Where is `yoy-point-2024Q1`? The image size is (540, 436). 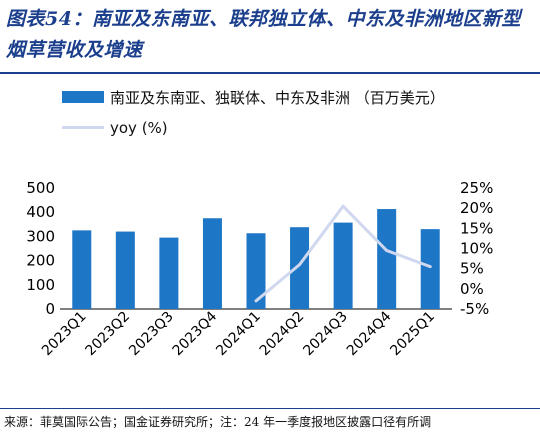 yoy-point-2024Q1 is located at coordinates (256, 301).